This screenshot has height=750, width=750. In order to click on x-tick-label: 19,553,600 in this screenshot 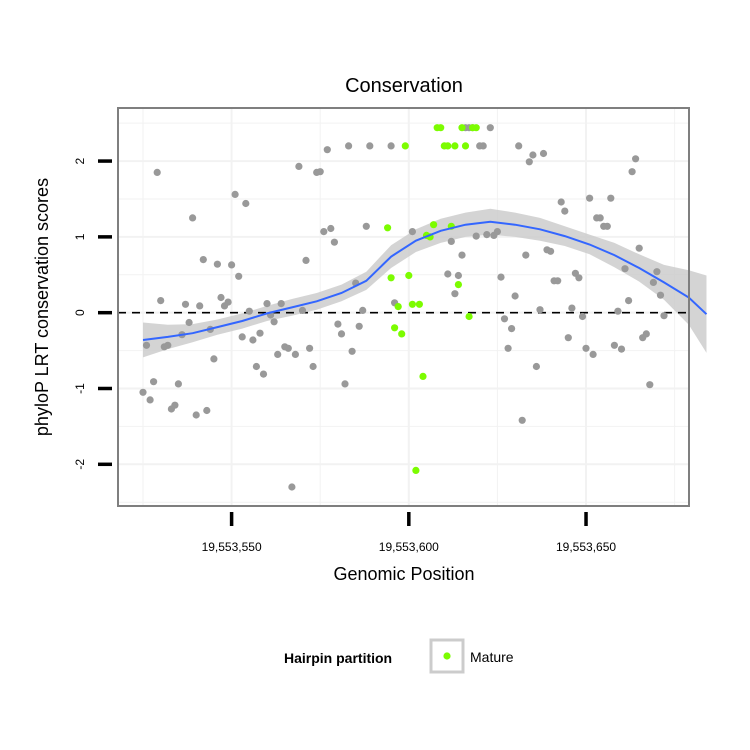, I will do `click(409, 547)`.